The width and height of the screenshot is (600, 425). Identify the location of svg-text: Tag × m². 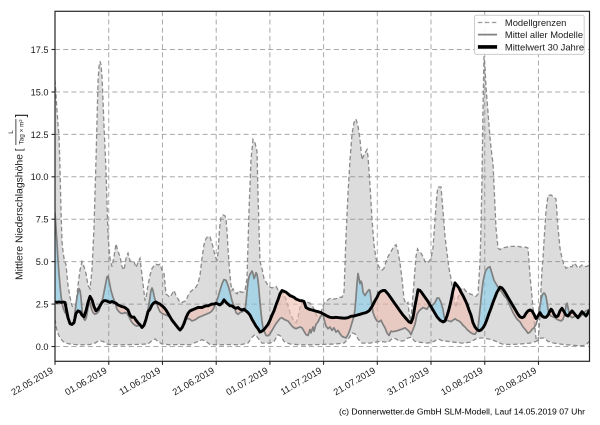
(22, 131).